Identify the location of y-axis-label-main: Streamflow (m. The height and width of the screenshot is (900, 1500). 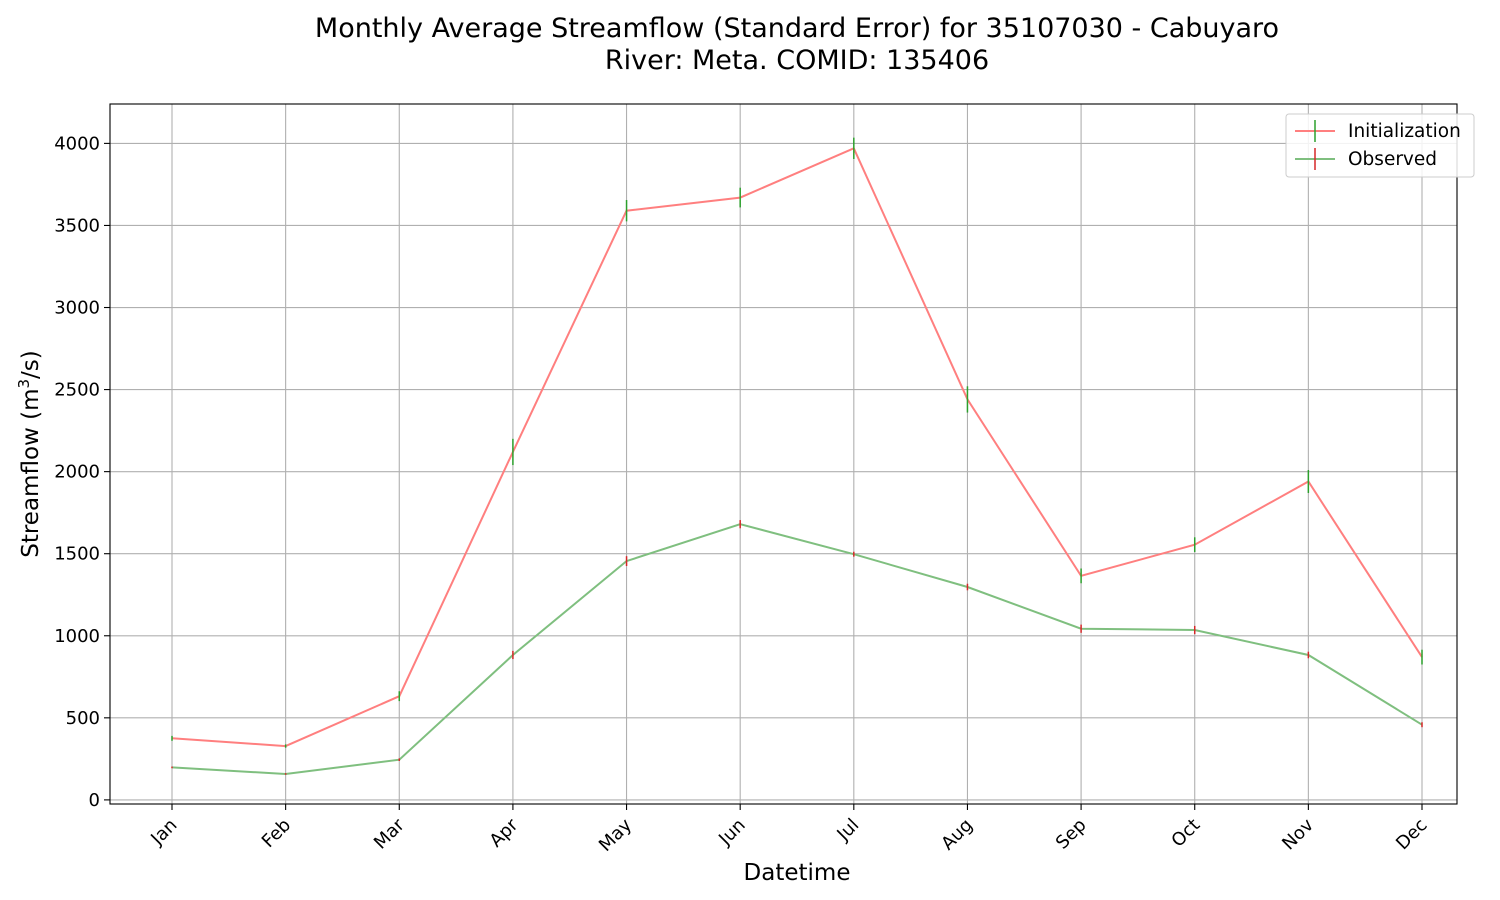
(31, 472).